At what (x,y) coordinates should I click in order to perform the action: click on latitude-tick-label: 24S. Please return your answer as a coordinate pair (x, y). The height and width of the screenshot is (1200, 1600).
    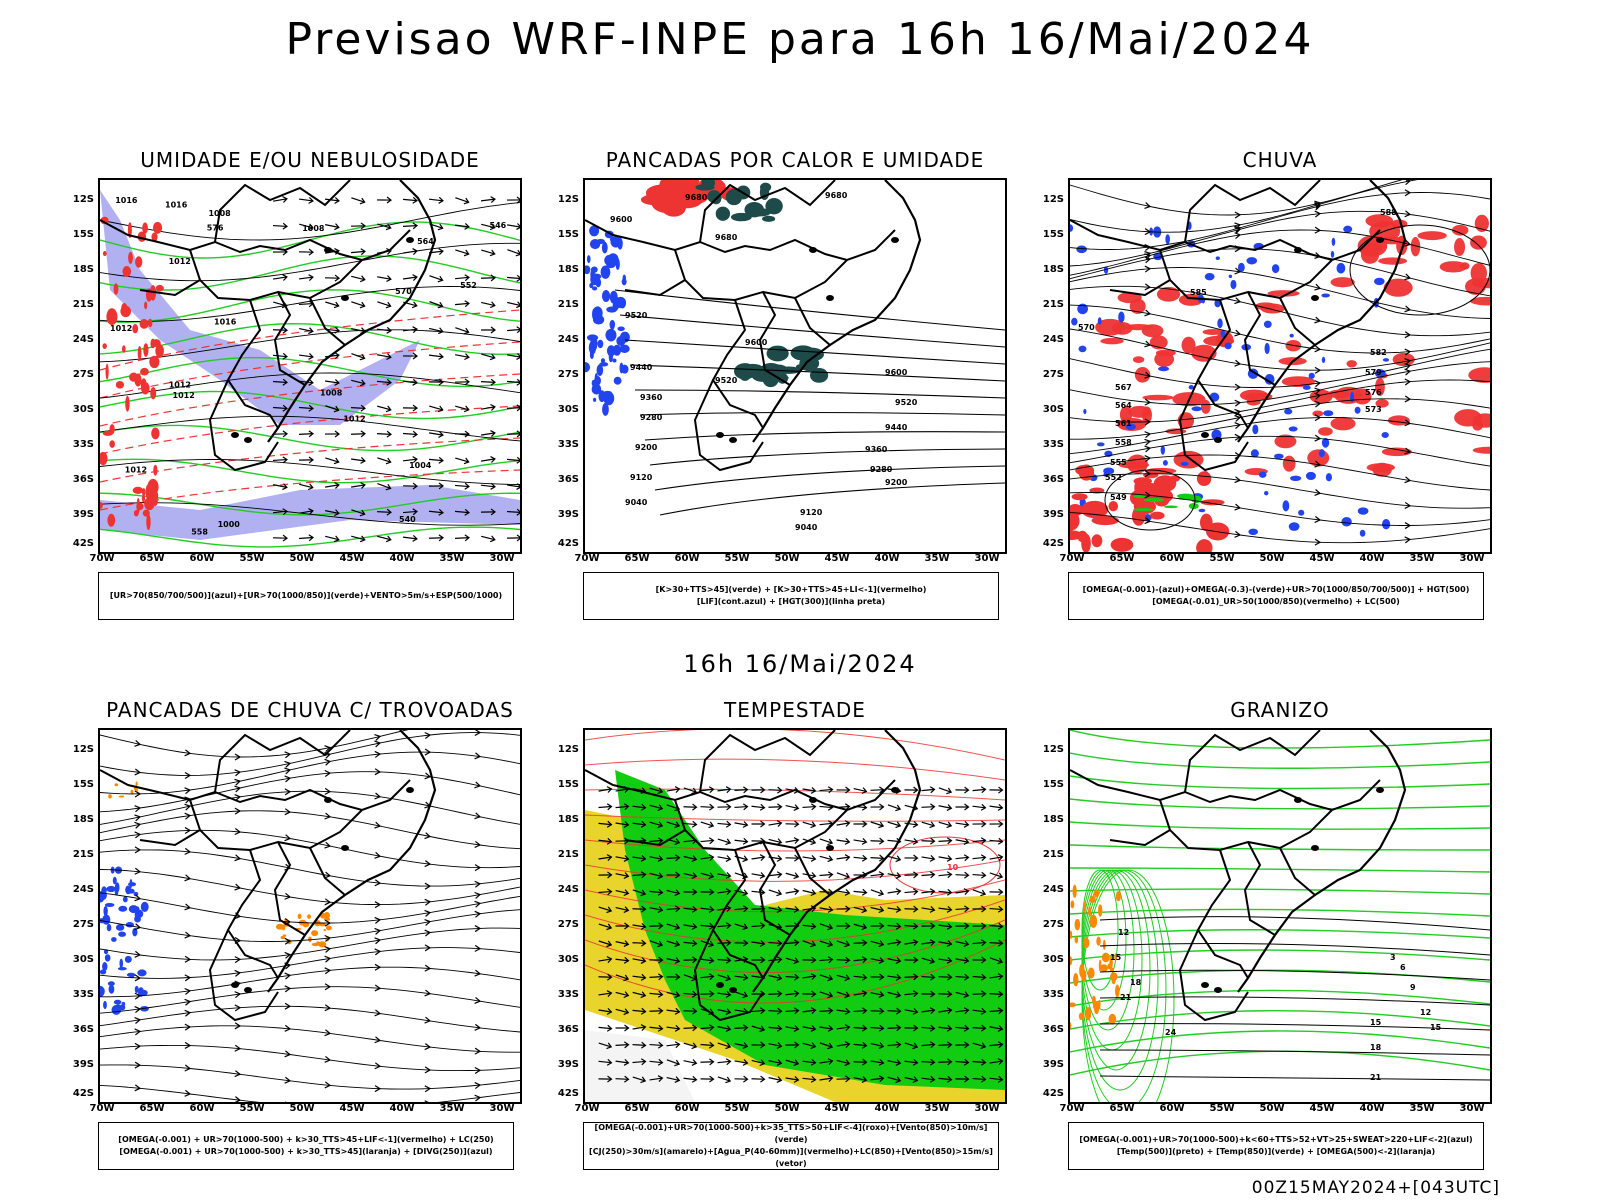
    Looking at the image, I should click on (568, 889).